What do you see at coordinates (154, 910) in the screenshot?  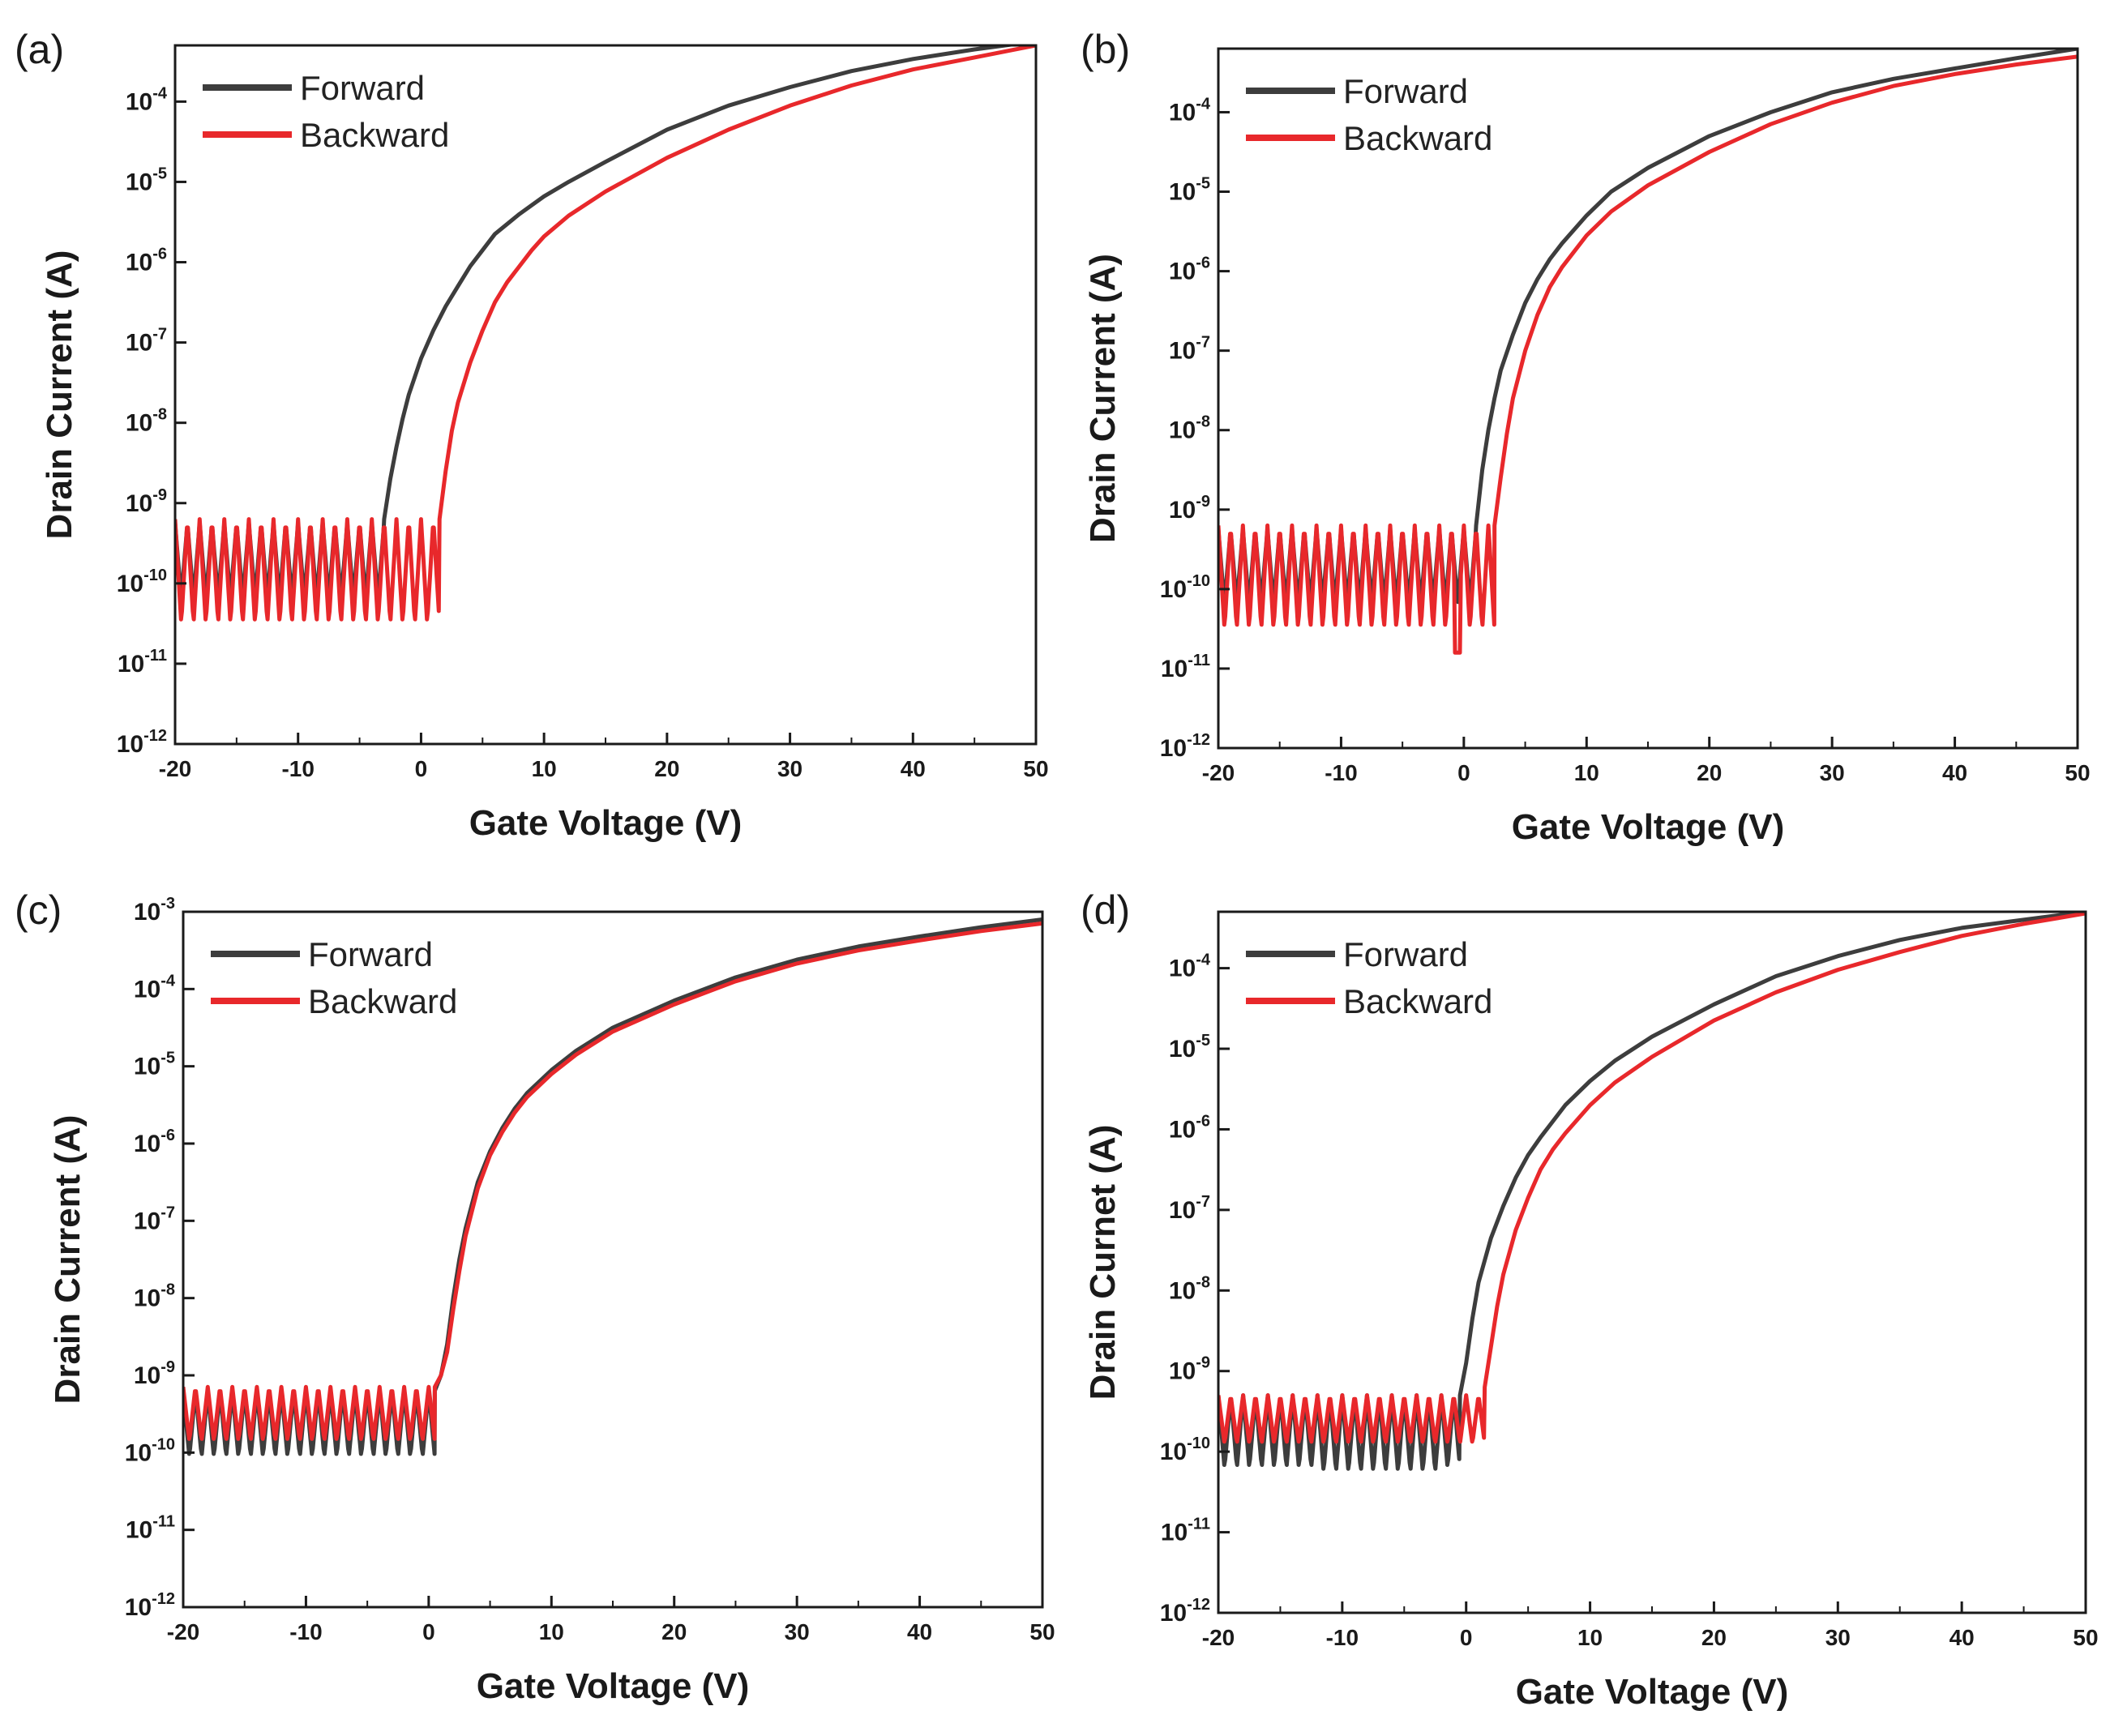 I see `y-tick-label: 10⁻³` at bounding box center [154, 910].